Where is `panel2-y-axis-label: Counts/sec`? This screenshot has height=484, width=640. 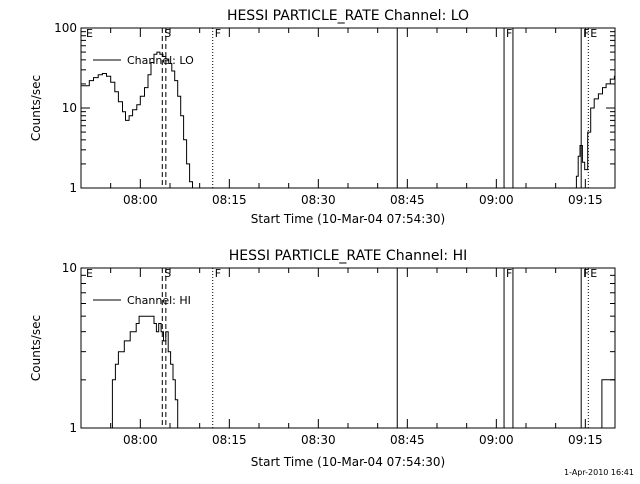 panel2-y-axis-label: Counts/sec is located at coordinates (36, 348).